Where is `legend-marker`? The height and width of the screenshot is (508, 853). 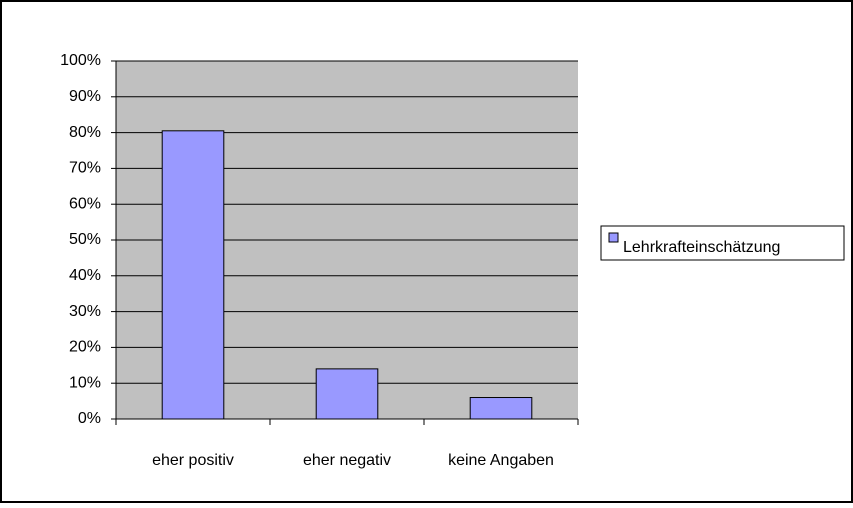
legend-marker is located at coordinates (613, 237).